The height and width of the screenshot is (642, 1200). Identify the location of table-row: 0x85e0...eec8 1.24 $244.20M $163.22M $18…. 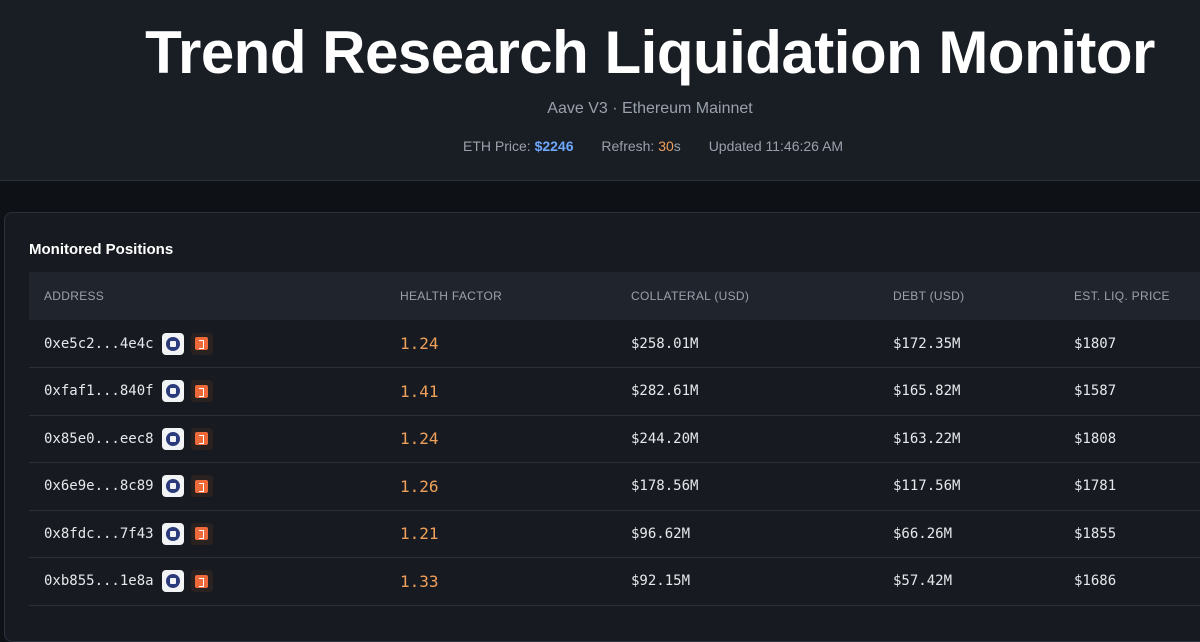
(614, 439).